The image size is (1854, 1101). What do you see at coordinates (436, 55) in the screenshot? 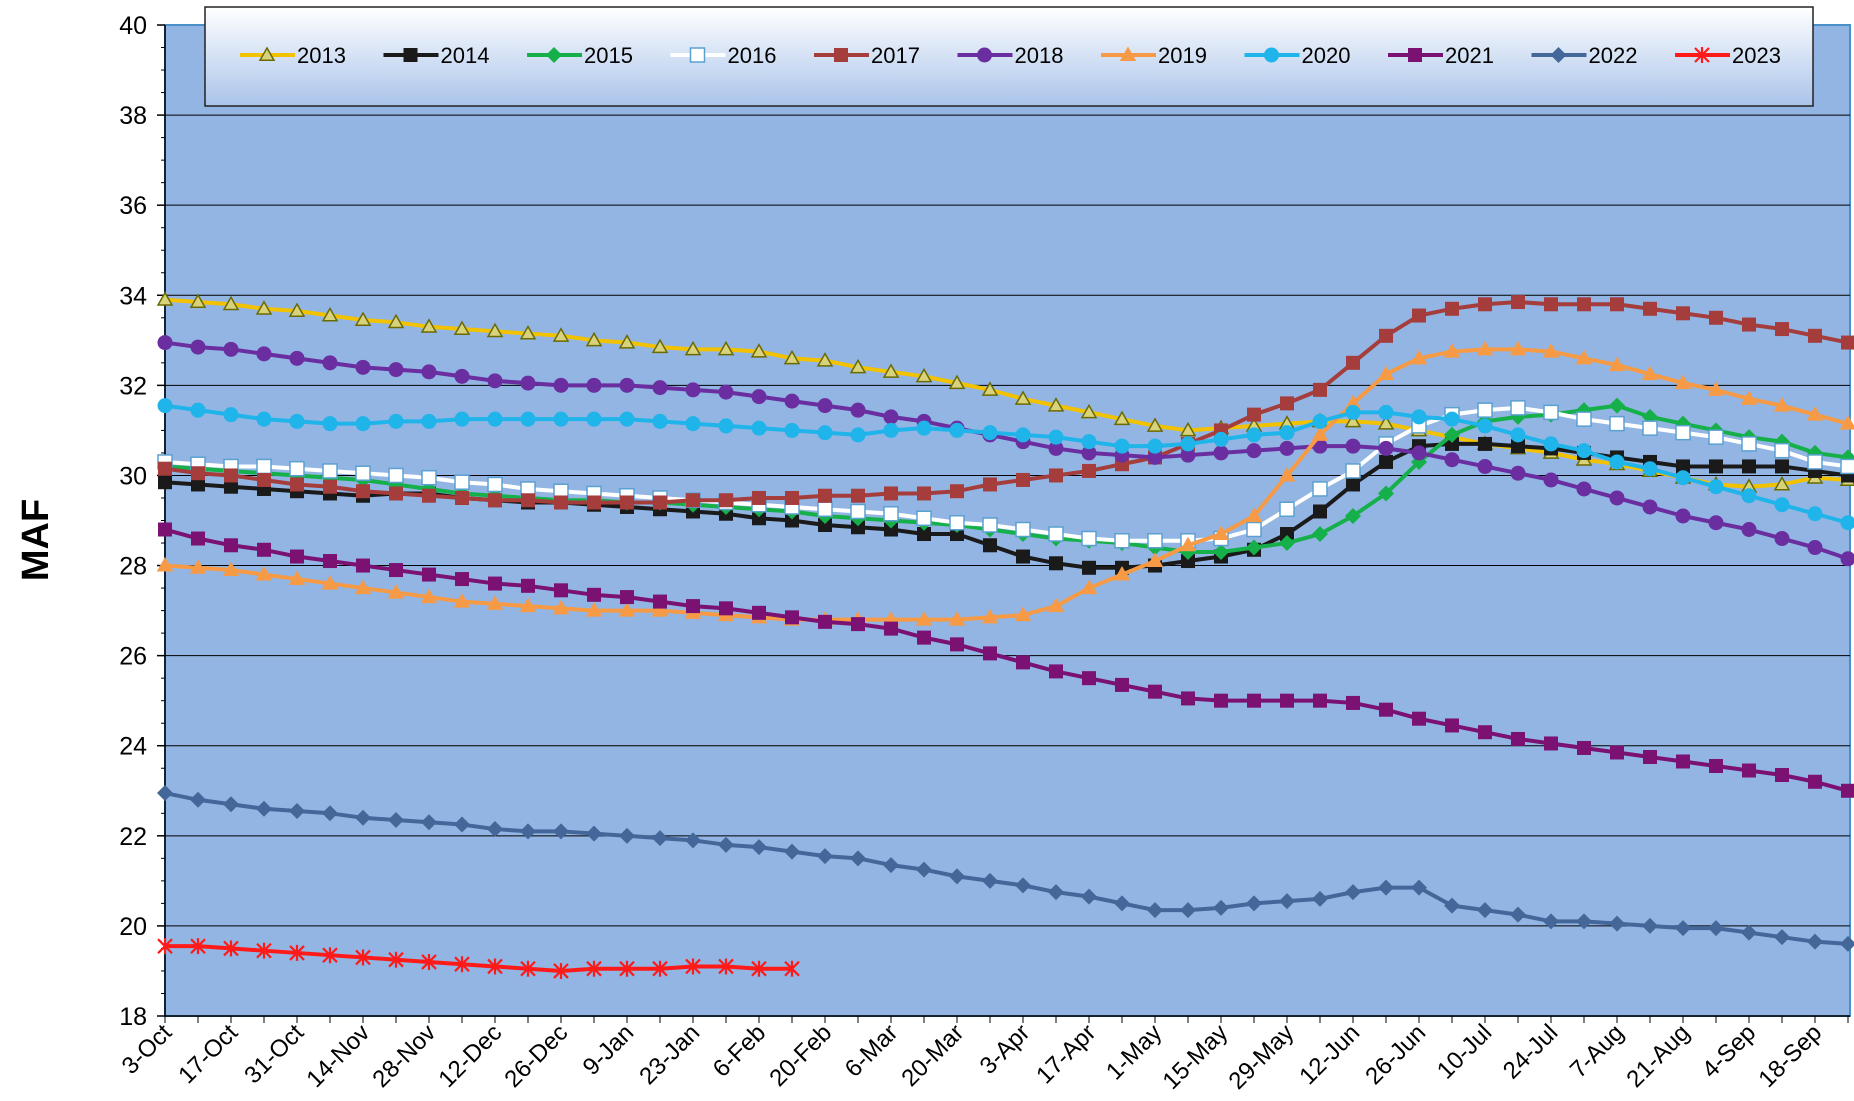
I see `legend-item-2014: 2014` at bounding box center [436, 55].